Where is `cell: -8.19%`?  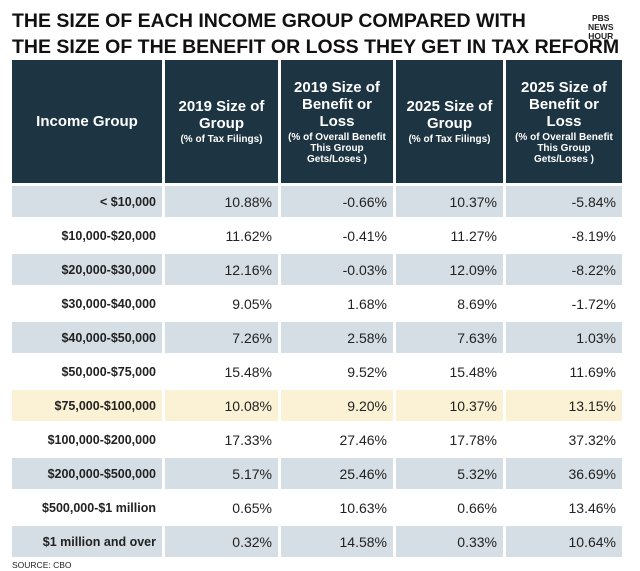
cell: -8.19% is located at coordinates (593, 235).